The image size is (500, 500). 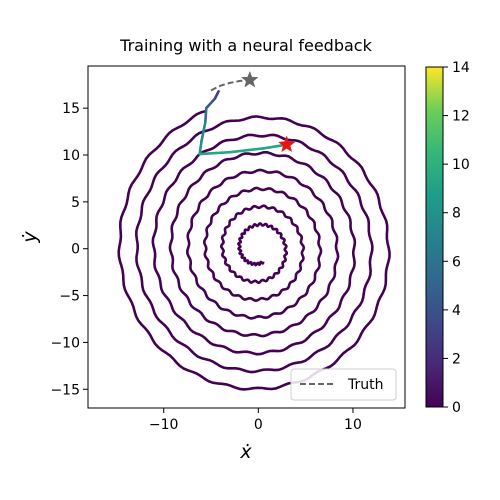 What do you see at coordinates (456, 214) in the screenshot?
I see `colorbar-tick-label: 8` at bounding box center [456, 214].